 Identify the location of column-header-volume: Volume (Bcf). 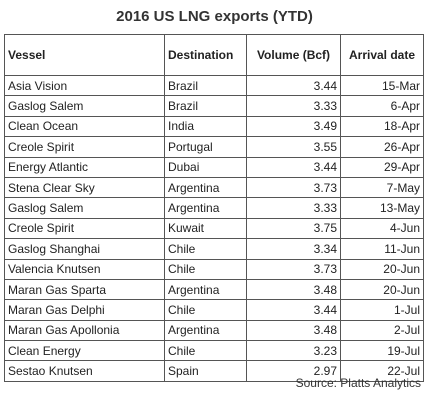
(293, 55).